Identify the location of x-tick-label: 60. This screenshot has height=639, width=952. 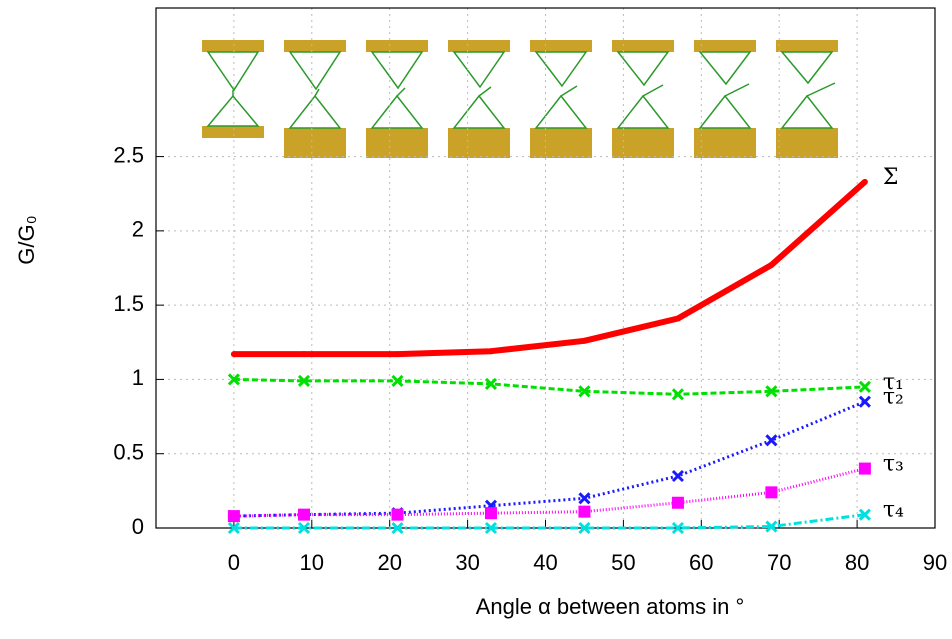
(701, 562).